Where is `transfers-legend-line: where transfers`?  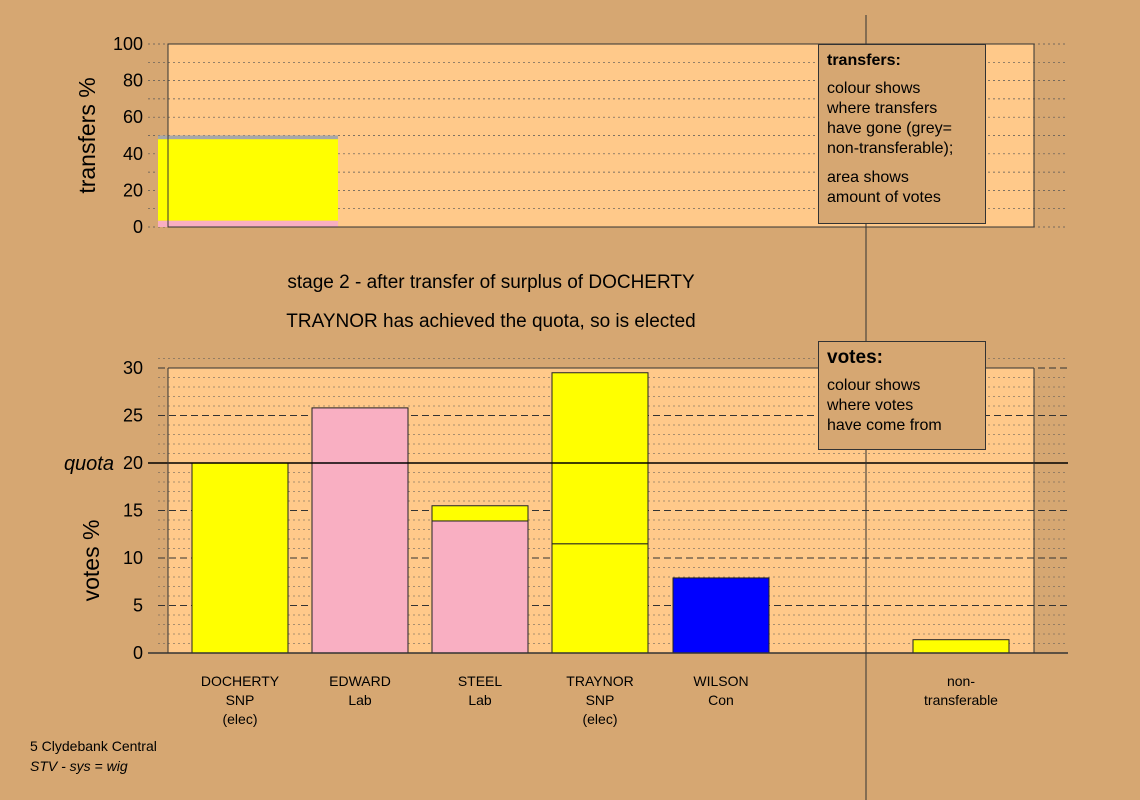 transfers-legend-line: where transfers is located at coordinates (882, 108).